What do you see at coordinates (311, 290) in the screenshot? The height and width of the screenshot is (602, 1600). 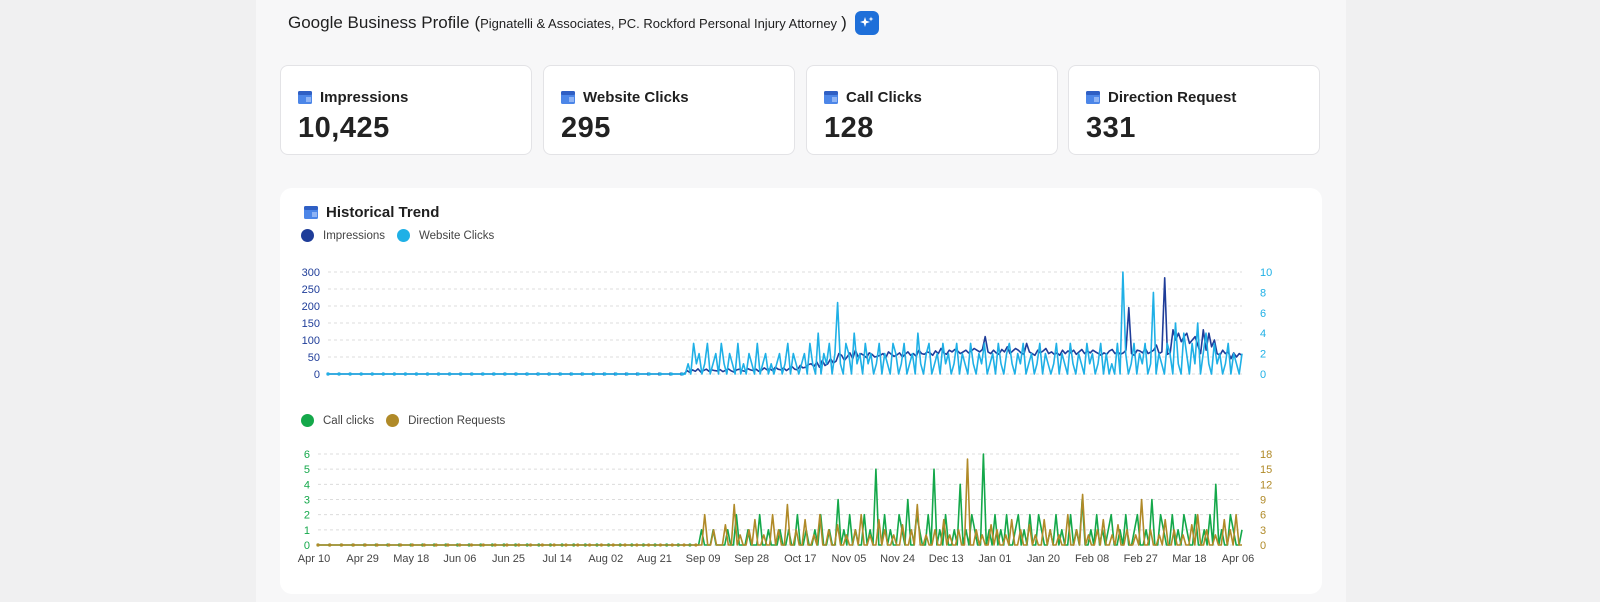 I see `y-left-tick-label: 250` at bounding box center [311, 290].